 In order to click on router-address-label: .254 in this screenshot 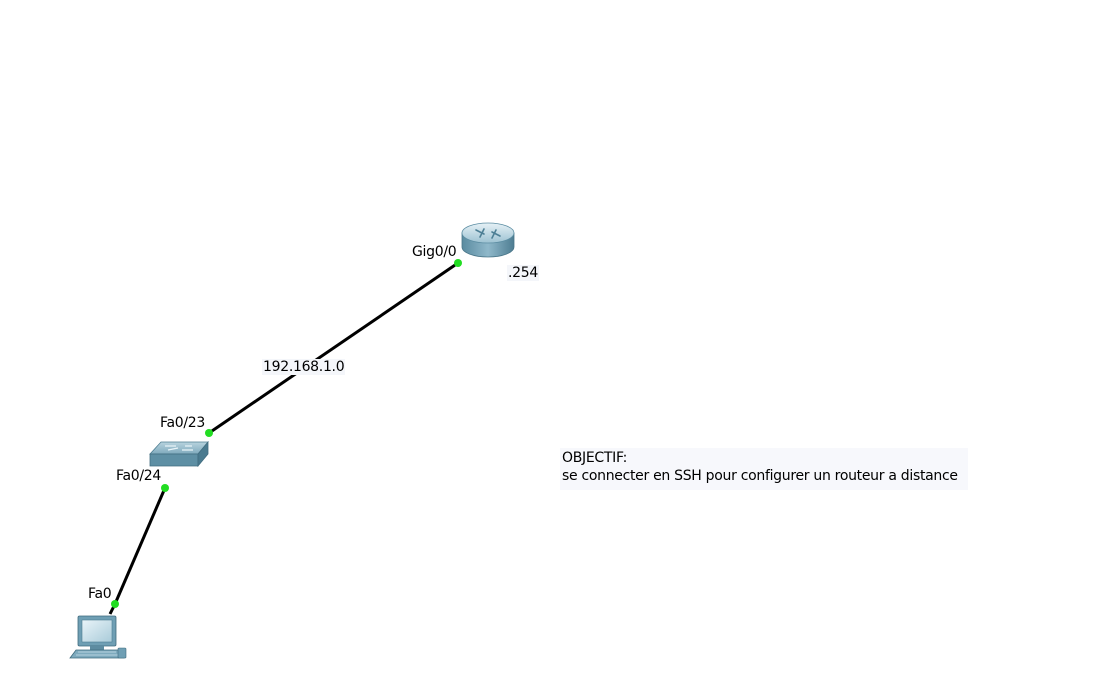, I will do `click(523, 273)`.